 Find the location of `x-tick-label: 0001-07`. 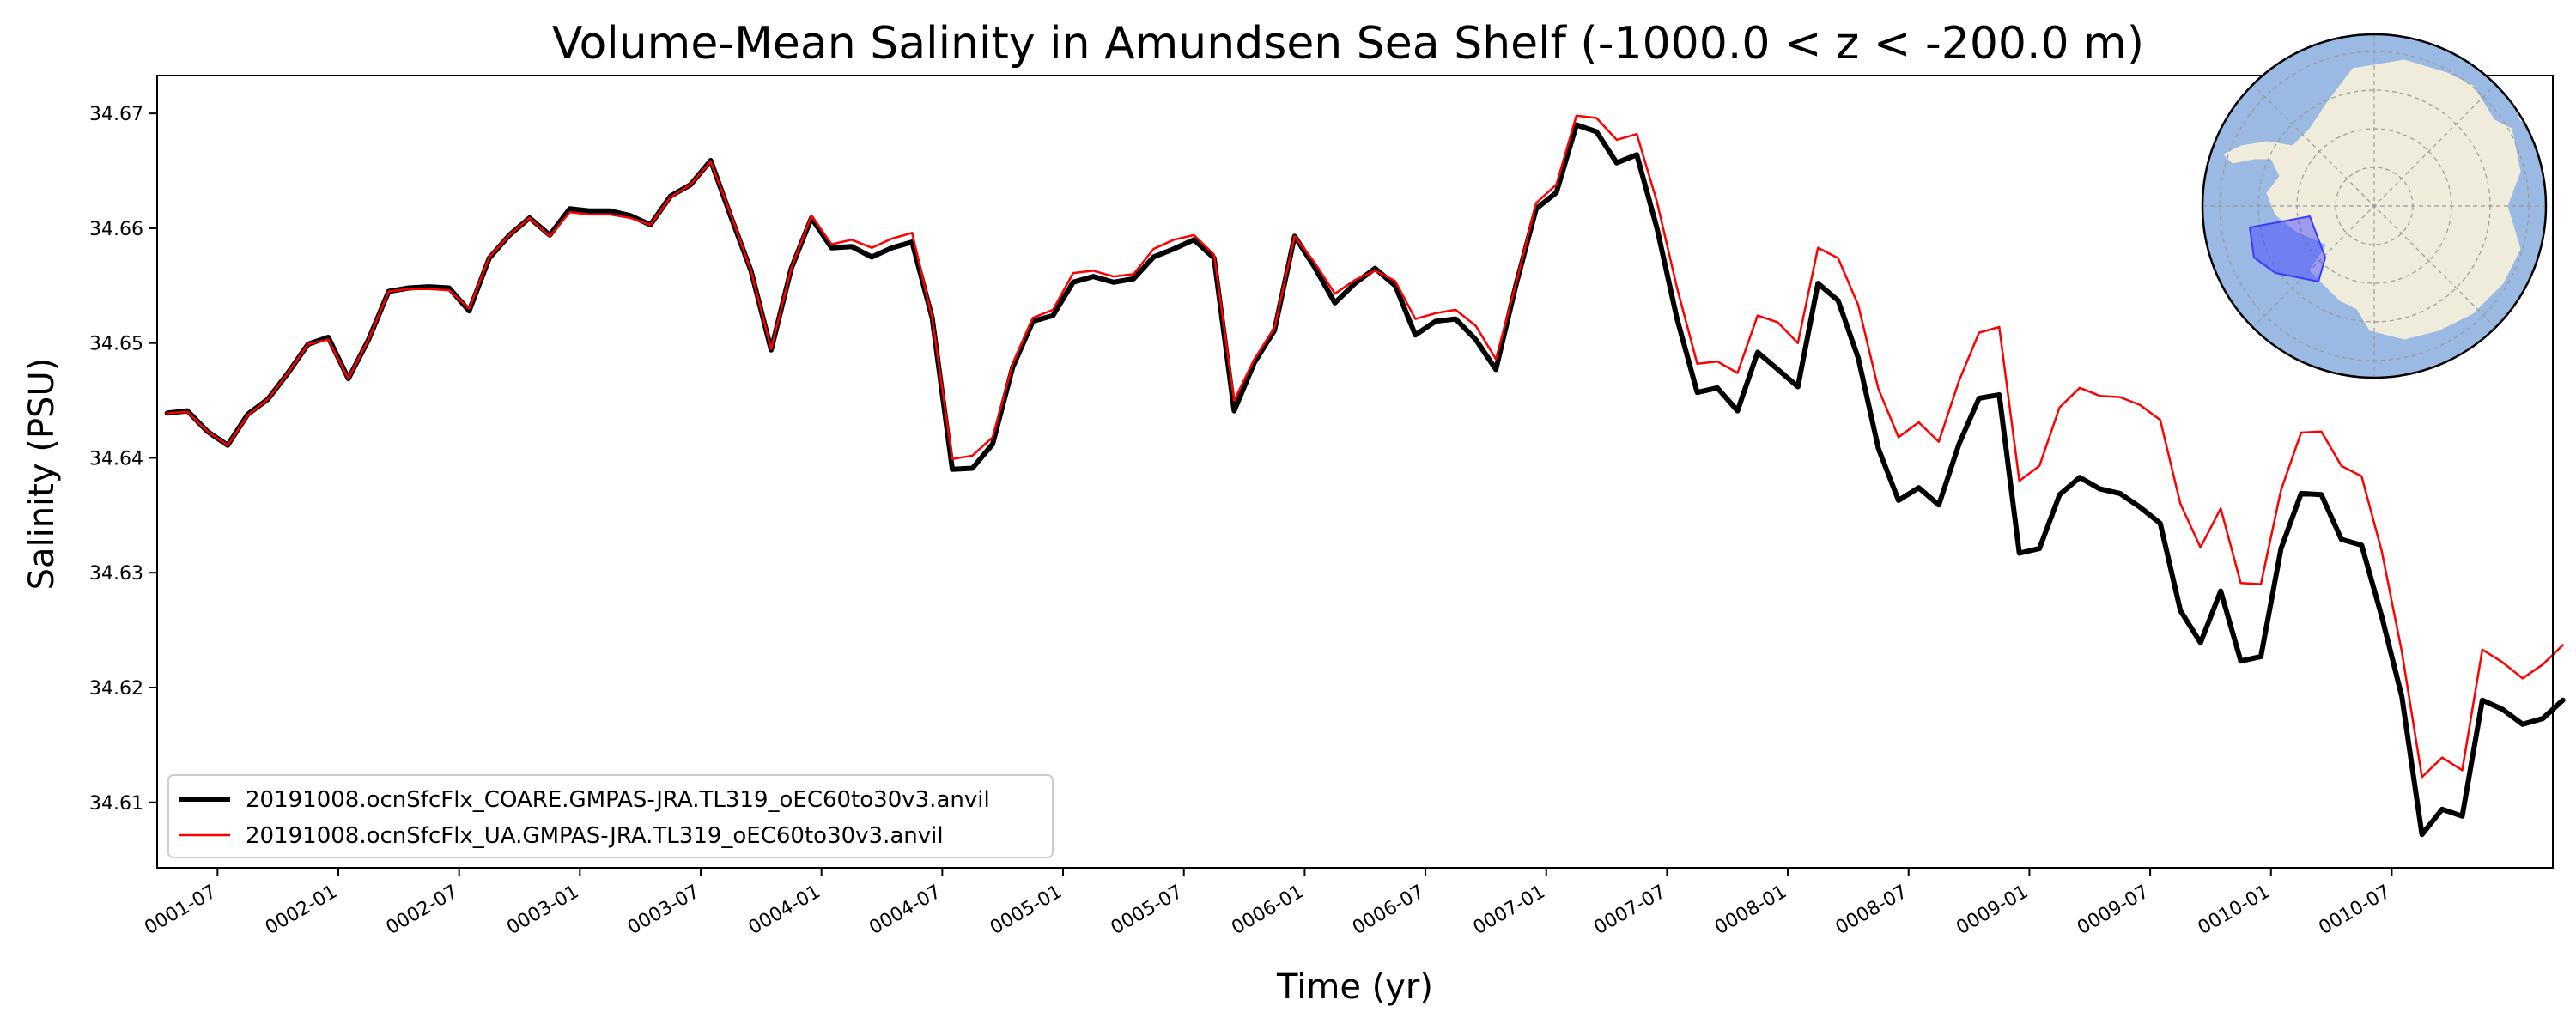

x-tick-label: 0001-07 is located at coordinates (180, 911).